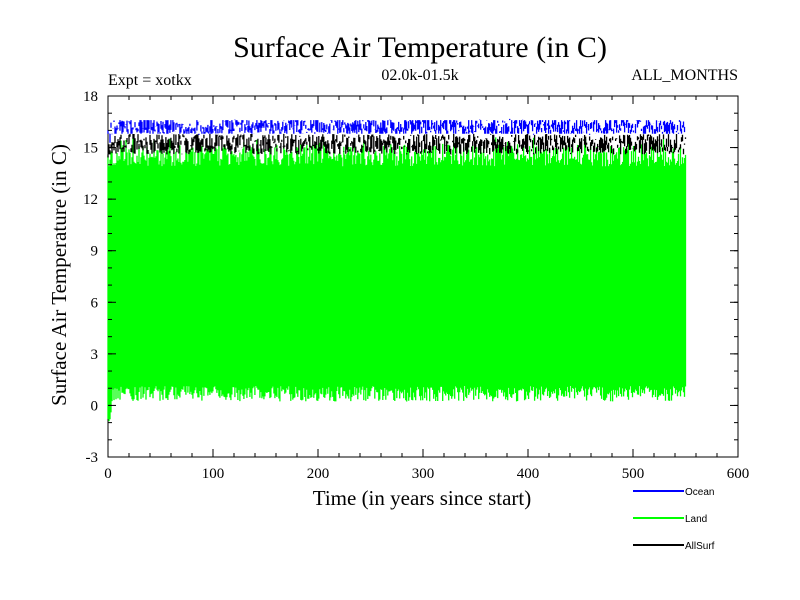 The height and width of the screenshot is (600, 800). What do you see at coordinates (90, 149) in the screenshot?
I see `y-tick-label: 15` at bounding box center [90, 149].